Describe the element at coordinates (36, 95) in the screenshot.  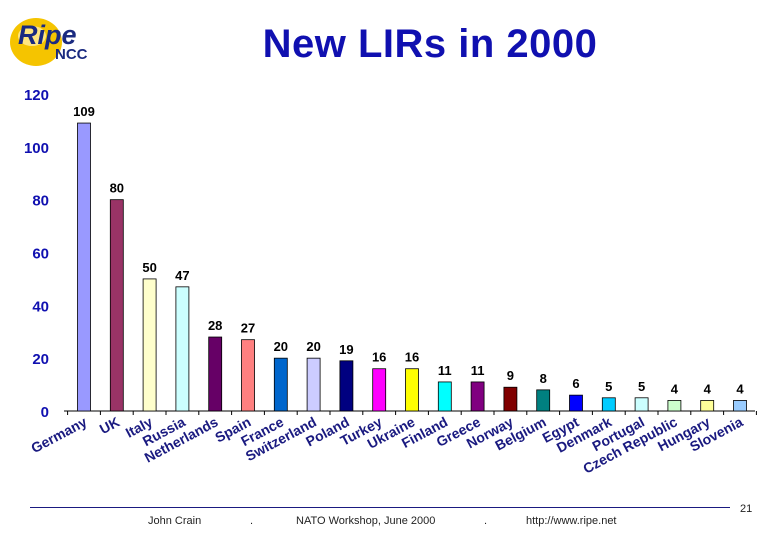
I see `y-tick-label: 120` at that location.